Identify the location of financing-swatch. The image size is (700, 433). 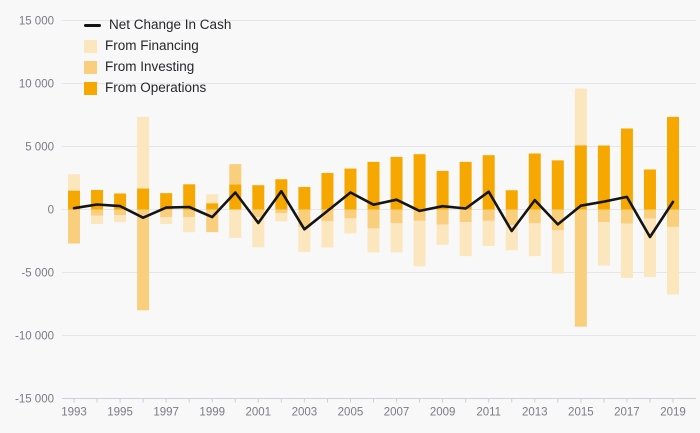
(90, 46).